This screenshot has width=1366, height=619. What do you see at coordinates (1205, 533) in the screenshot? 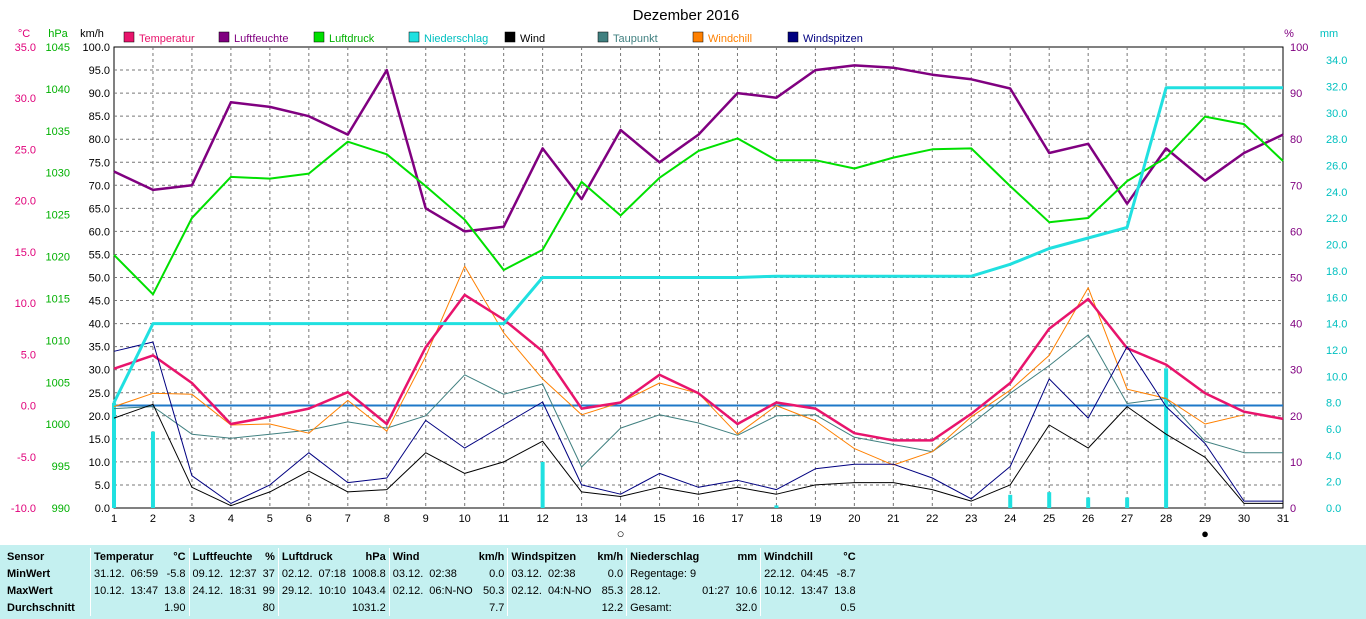
I see `moon-marker-new: ●` at bounding box center [1205, 533].